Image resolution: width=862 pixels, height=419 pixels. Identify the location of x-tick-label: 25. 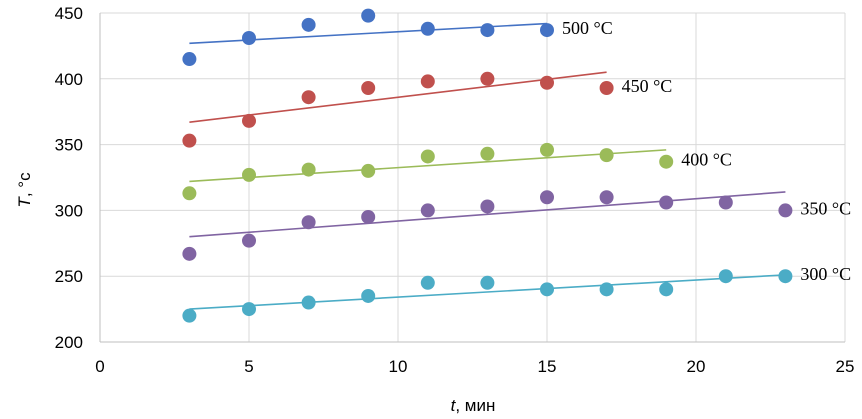
(845, 366).